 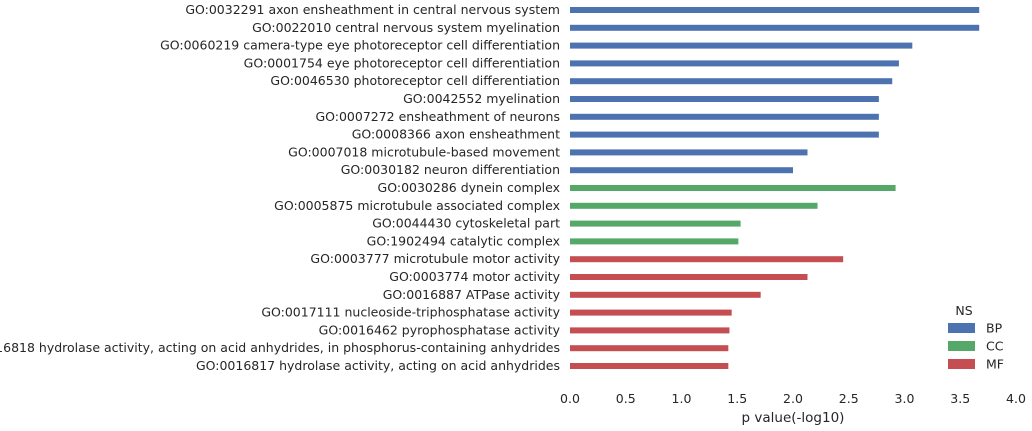 What do you see at coordinates (463, 240) in the screenshot?
I see `category-label-14: GO:1902494 catalytic complex` at bounding box center [463, 240].